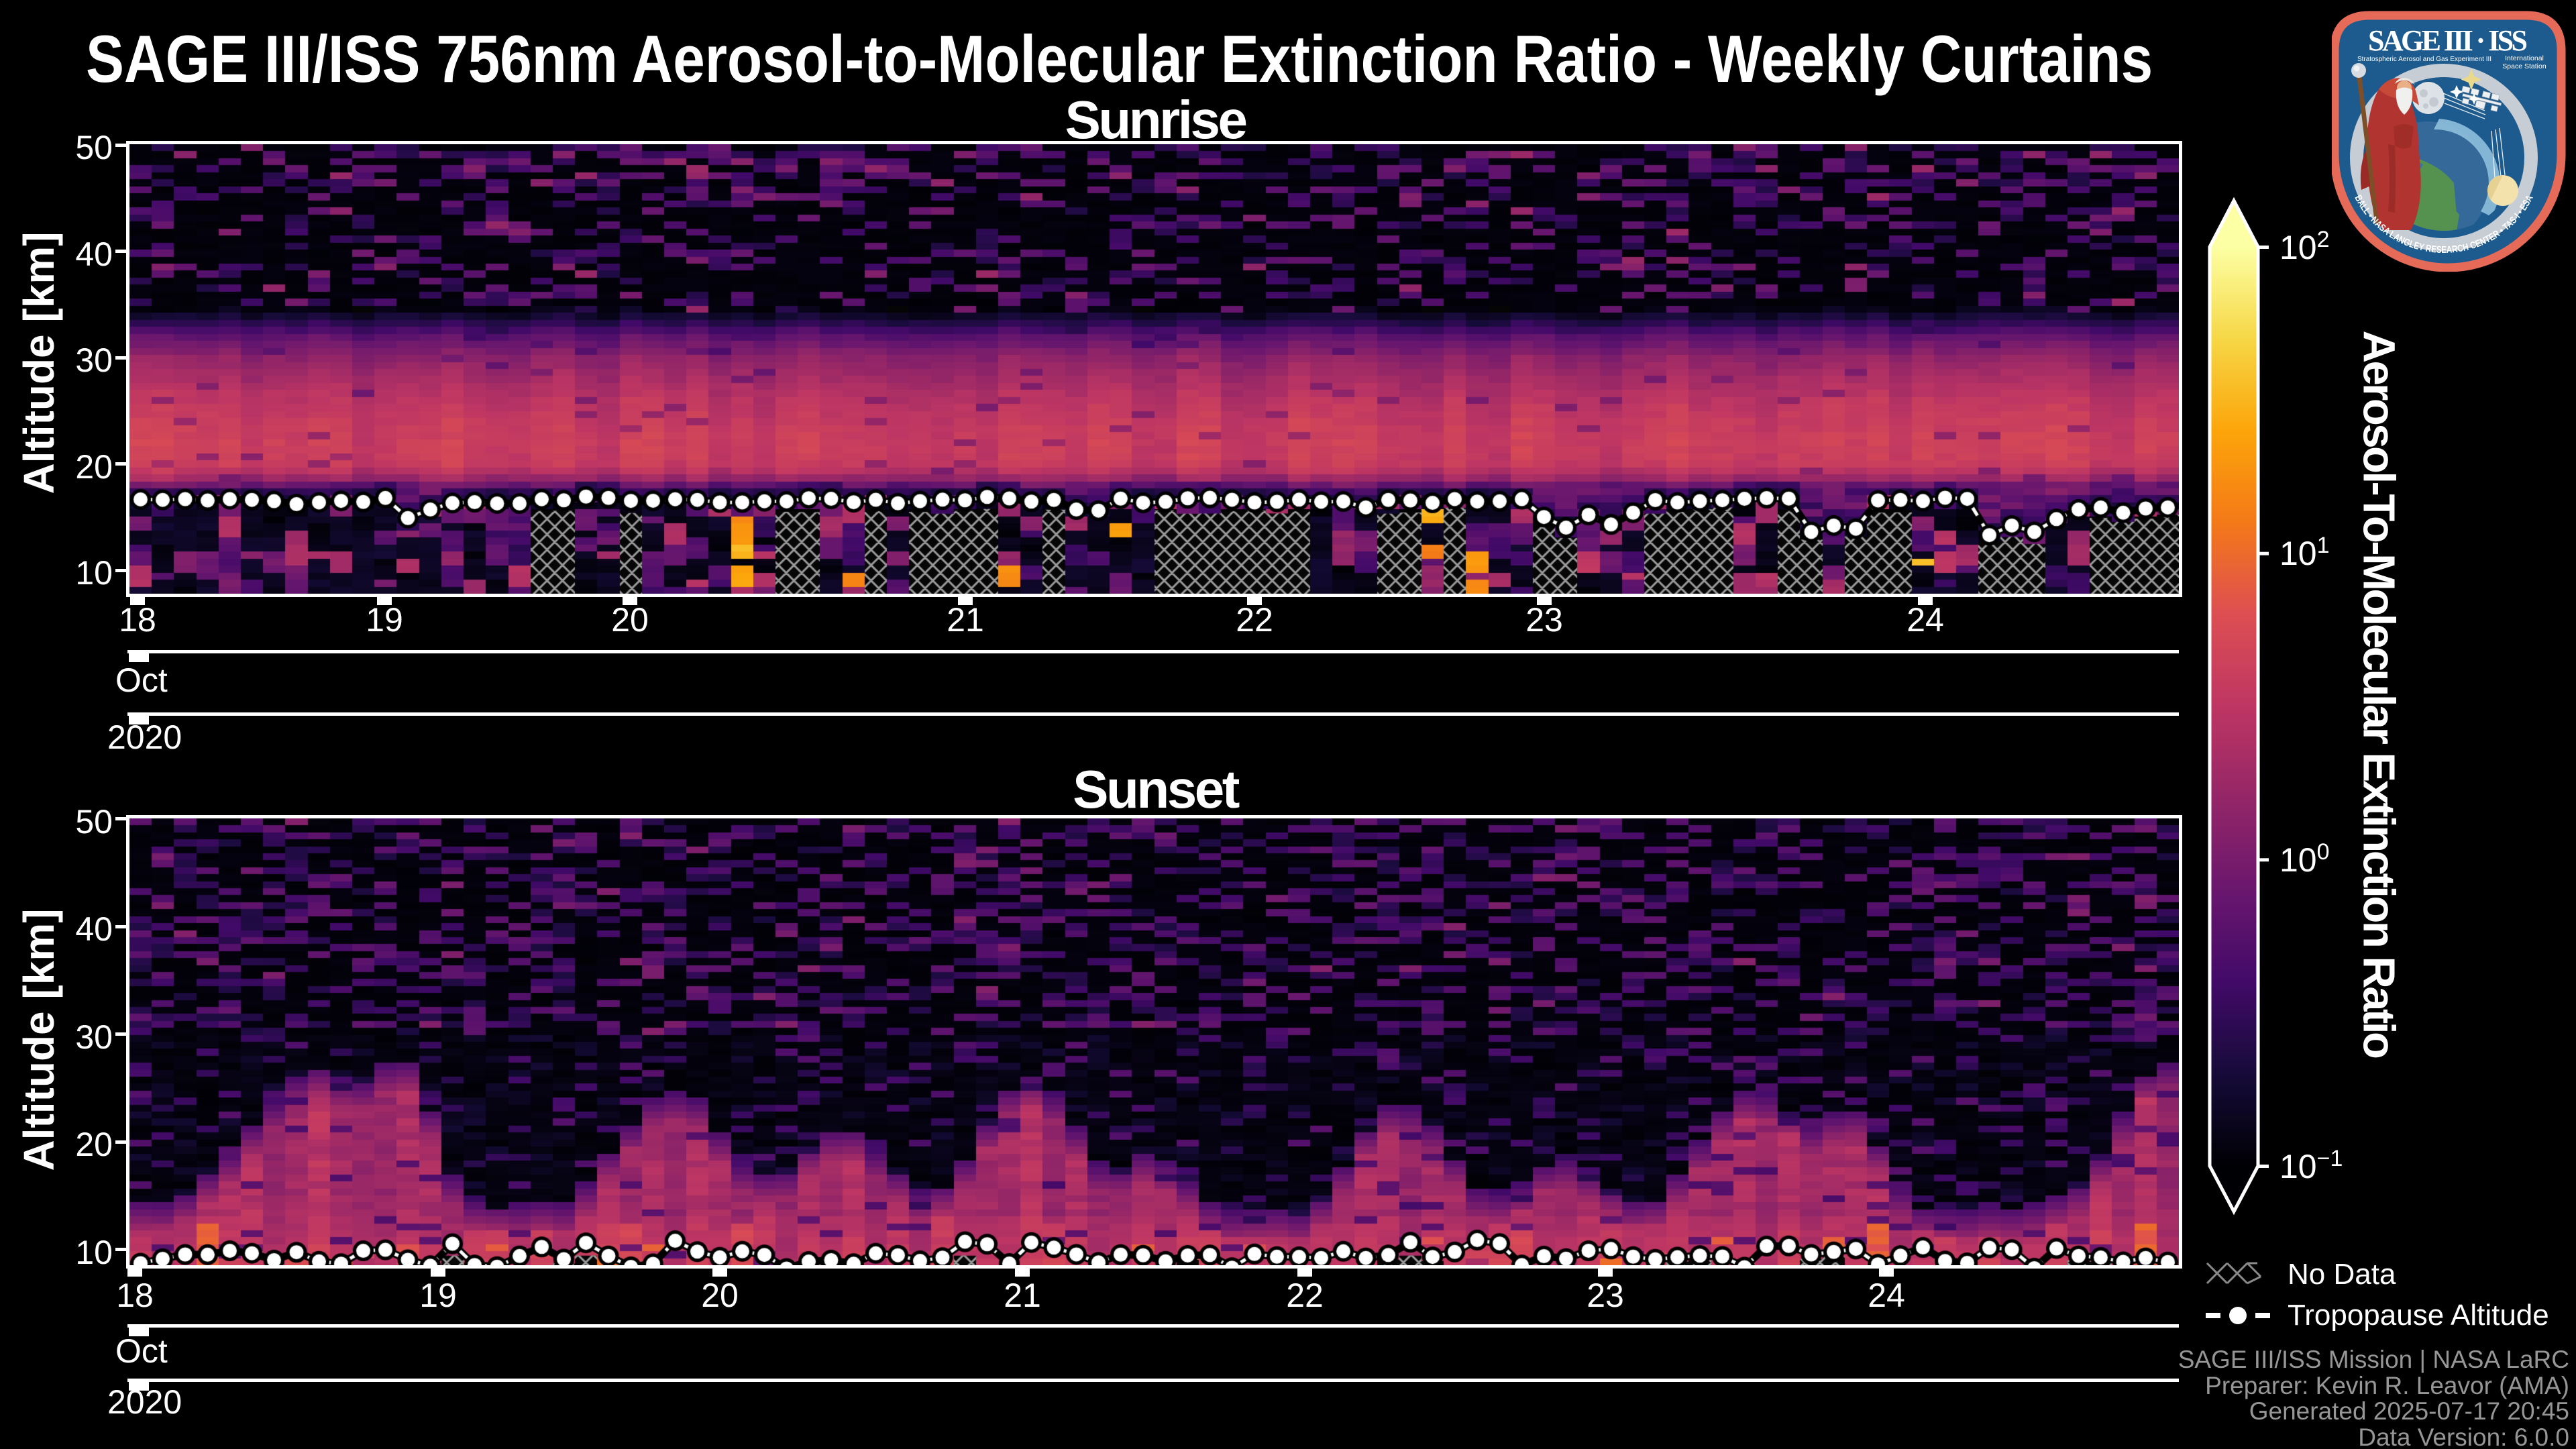 The image size is (2576, 1449). Describe the element at coordinates (2524, 58) in the screenshot. I see `svg-text: International` at that location.